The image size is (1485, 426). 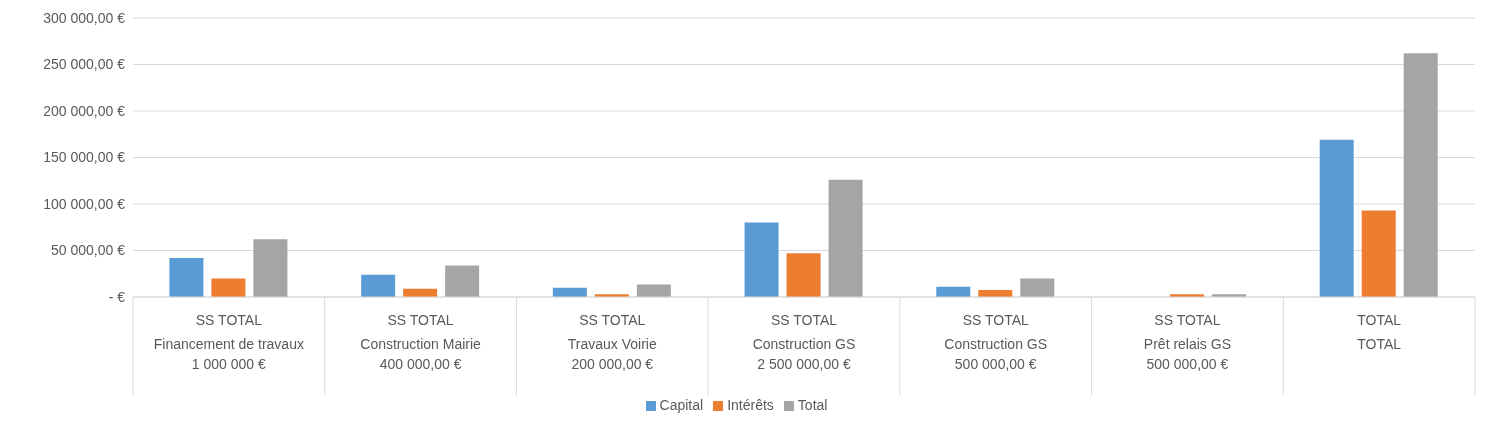 What do you see at coordinates (750, 405) in the screenshot?
I see `legend-label: Intérêts` at bounding box center [750, 405].